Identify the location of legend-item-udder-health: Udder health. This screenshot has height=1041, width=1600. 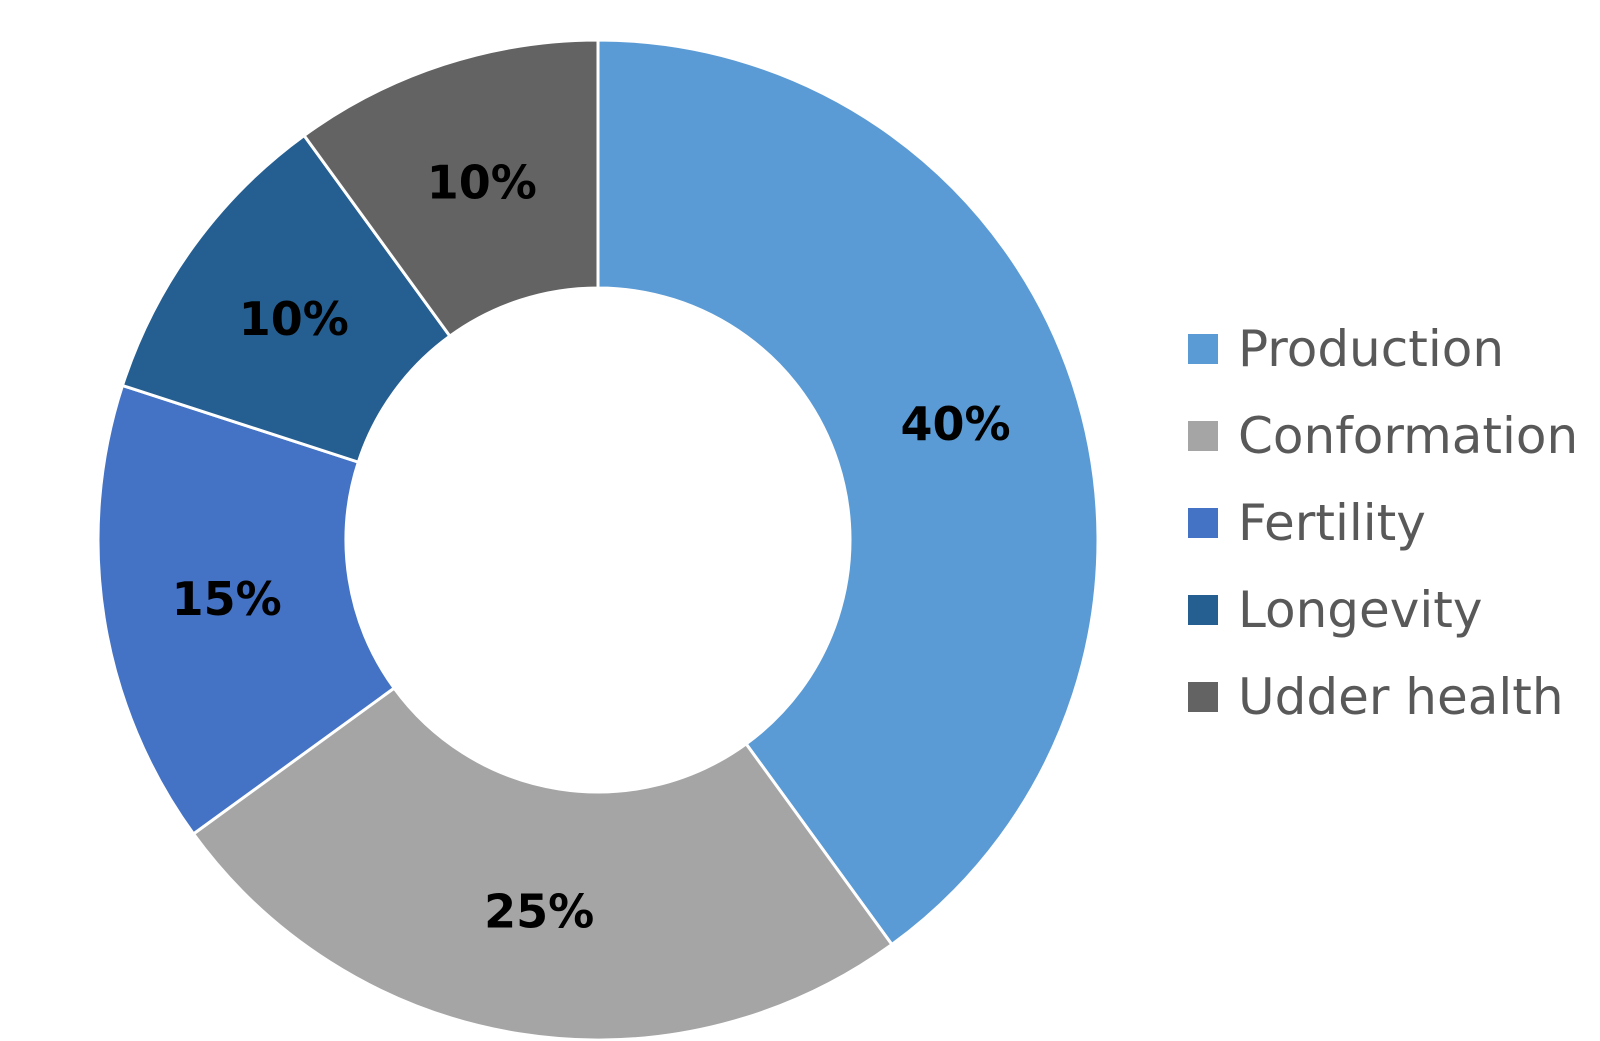
(1383, 696).